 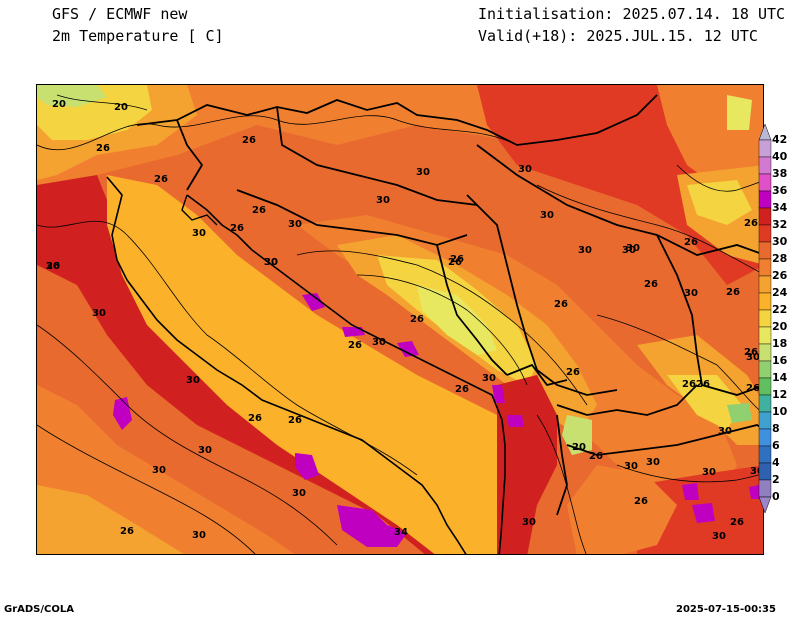 What do you see at coordinates (618, 36) in the screenshot?
I see `valid-time: Valid(+18): 2025.JUL.15. 12 UTC` at bounding box center [618, 36].